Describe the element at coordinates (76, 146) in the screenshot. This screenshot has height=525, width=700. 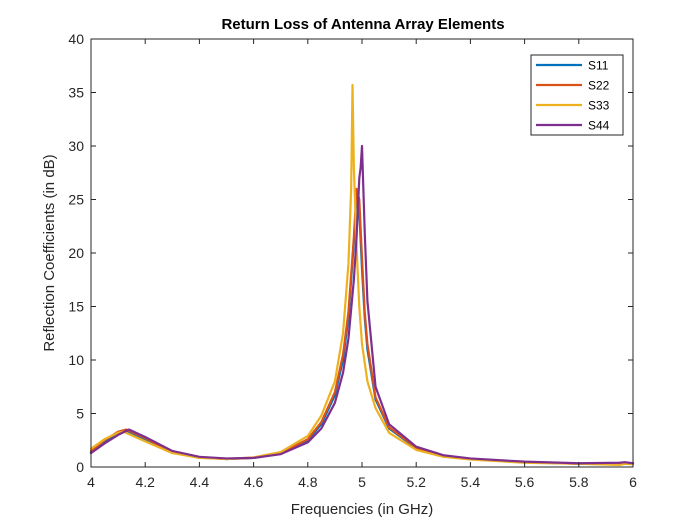
I see `y-tick-label: 30` at that location.